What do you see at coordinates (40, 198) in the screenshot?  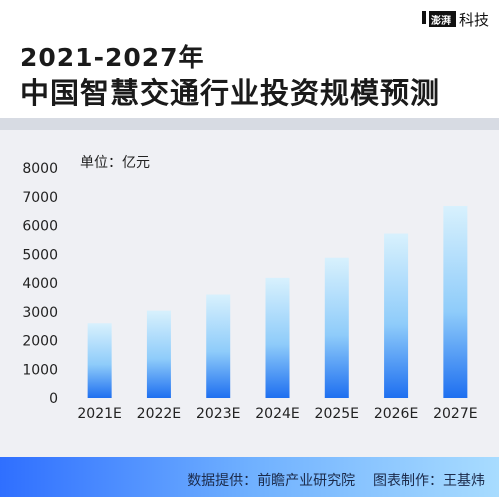 I see `y-tick-label: 7000` at bounding box center [40, 198].